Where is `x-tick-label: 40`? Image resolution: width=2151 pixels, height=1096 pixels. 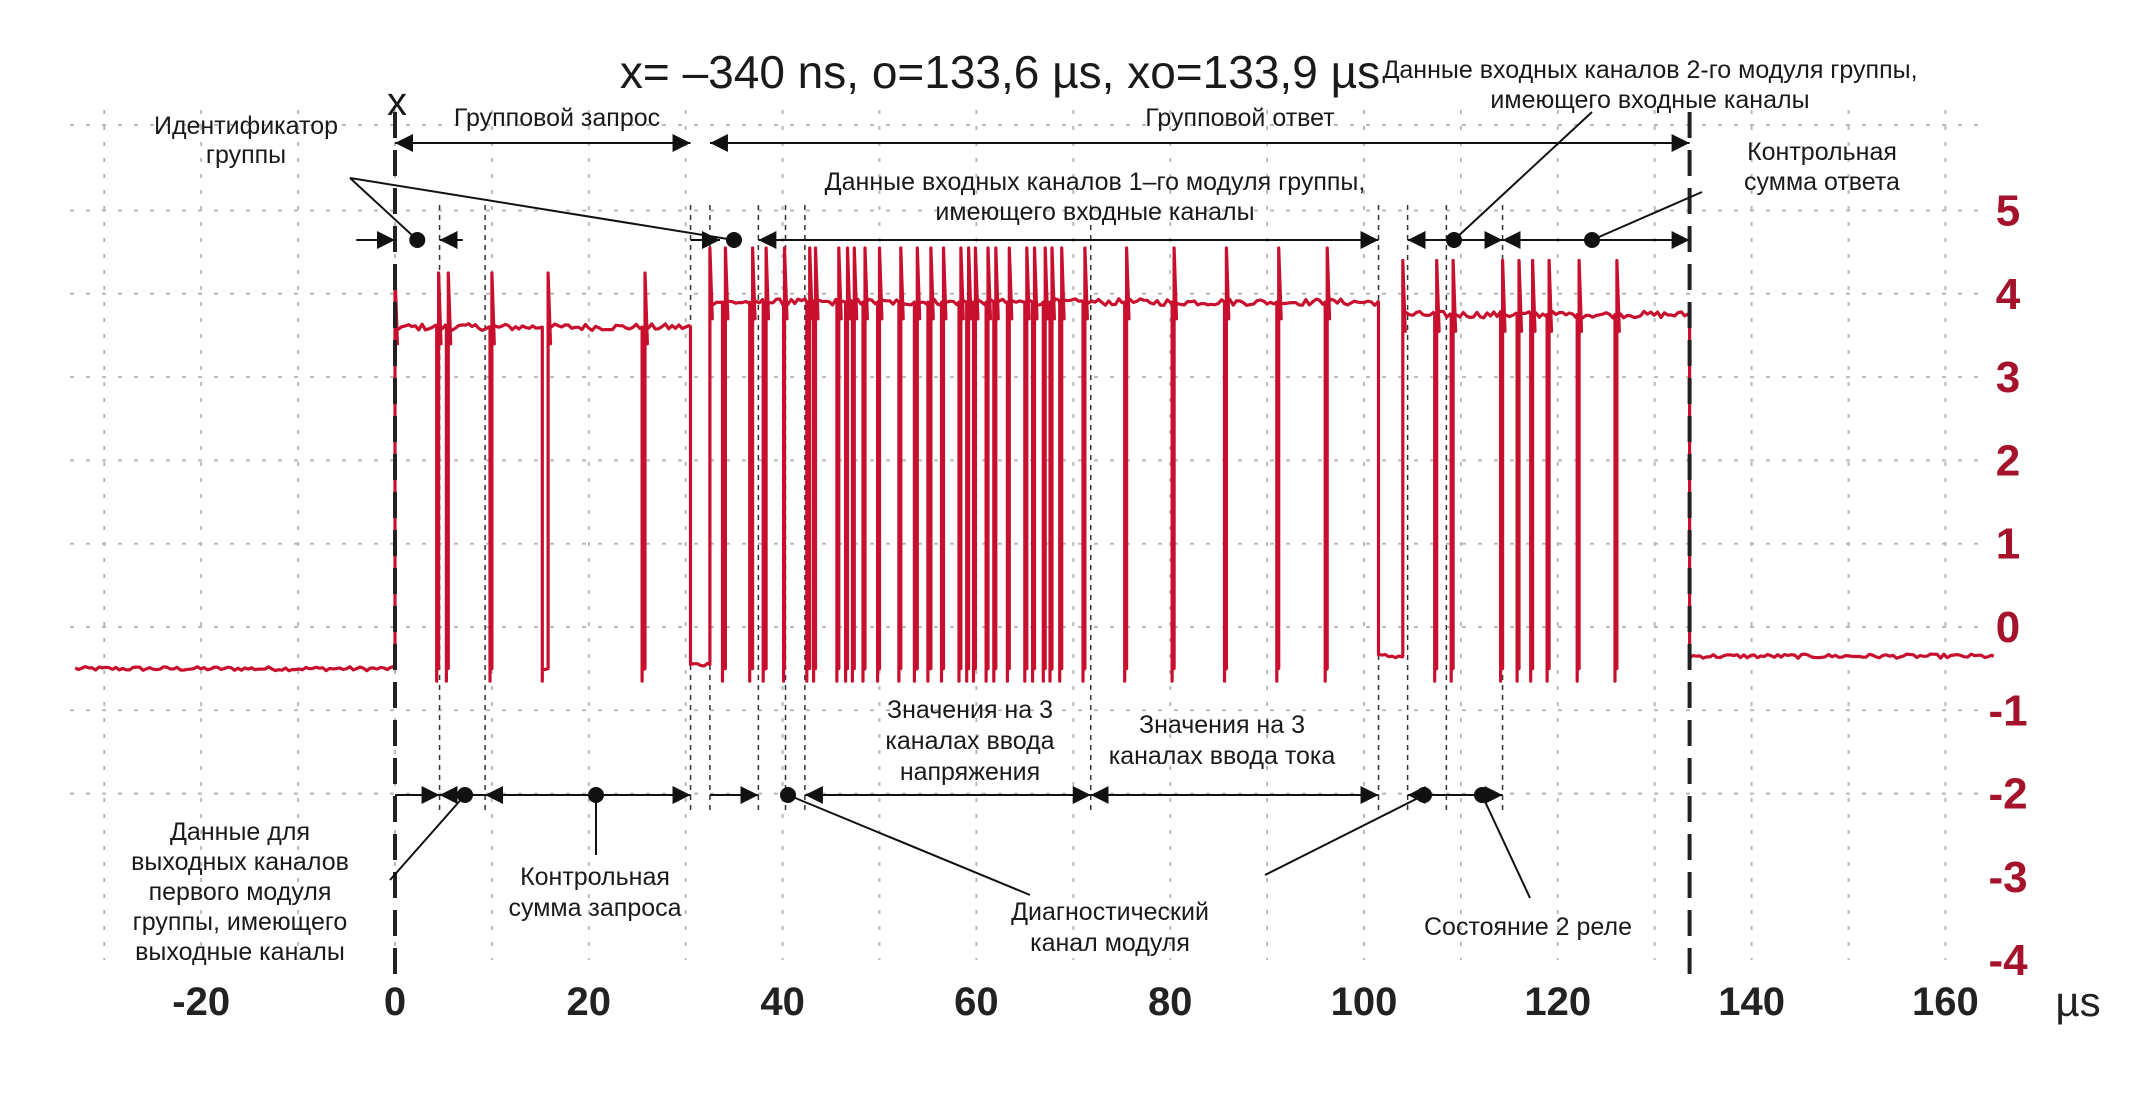 x-tick-label: 40 is located at coordinates (782, 1002).